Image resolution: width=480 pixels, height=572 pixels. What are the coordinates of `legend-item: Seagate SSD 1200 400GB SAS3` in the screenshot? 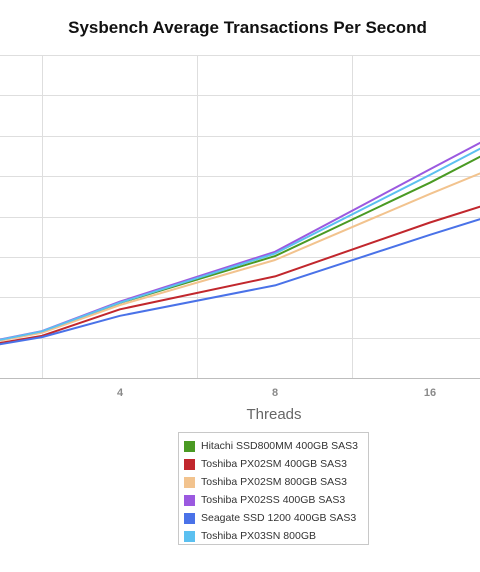 It's located at (276, 518).